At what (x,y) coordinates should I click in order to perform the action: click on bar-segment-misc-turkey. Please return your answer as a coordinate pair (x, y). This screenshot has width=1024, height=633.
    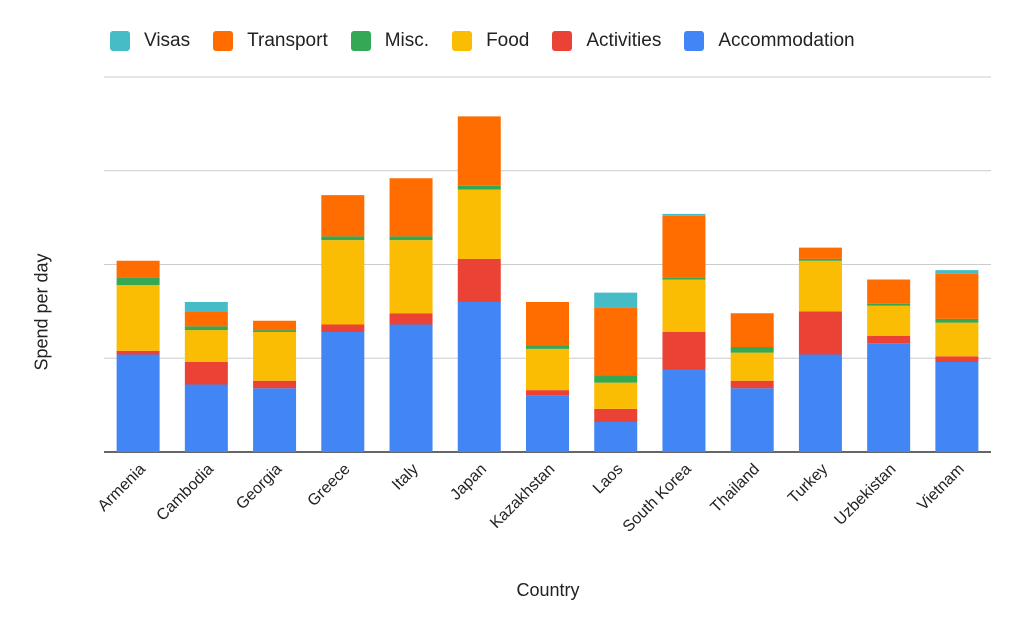
    Looking at the image, I should click on (820, 259).